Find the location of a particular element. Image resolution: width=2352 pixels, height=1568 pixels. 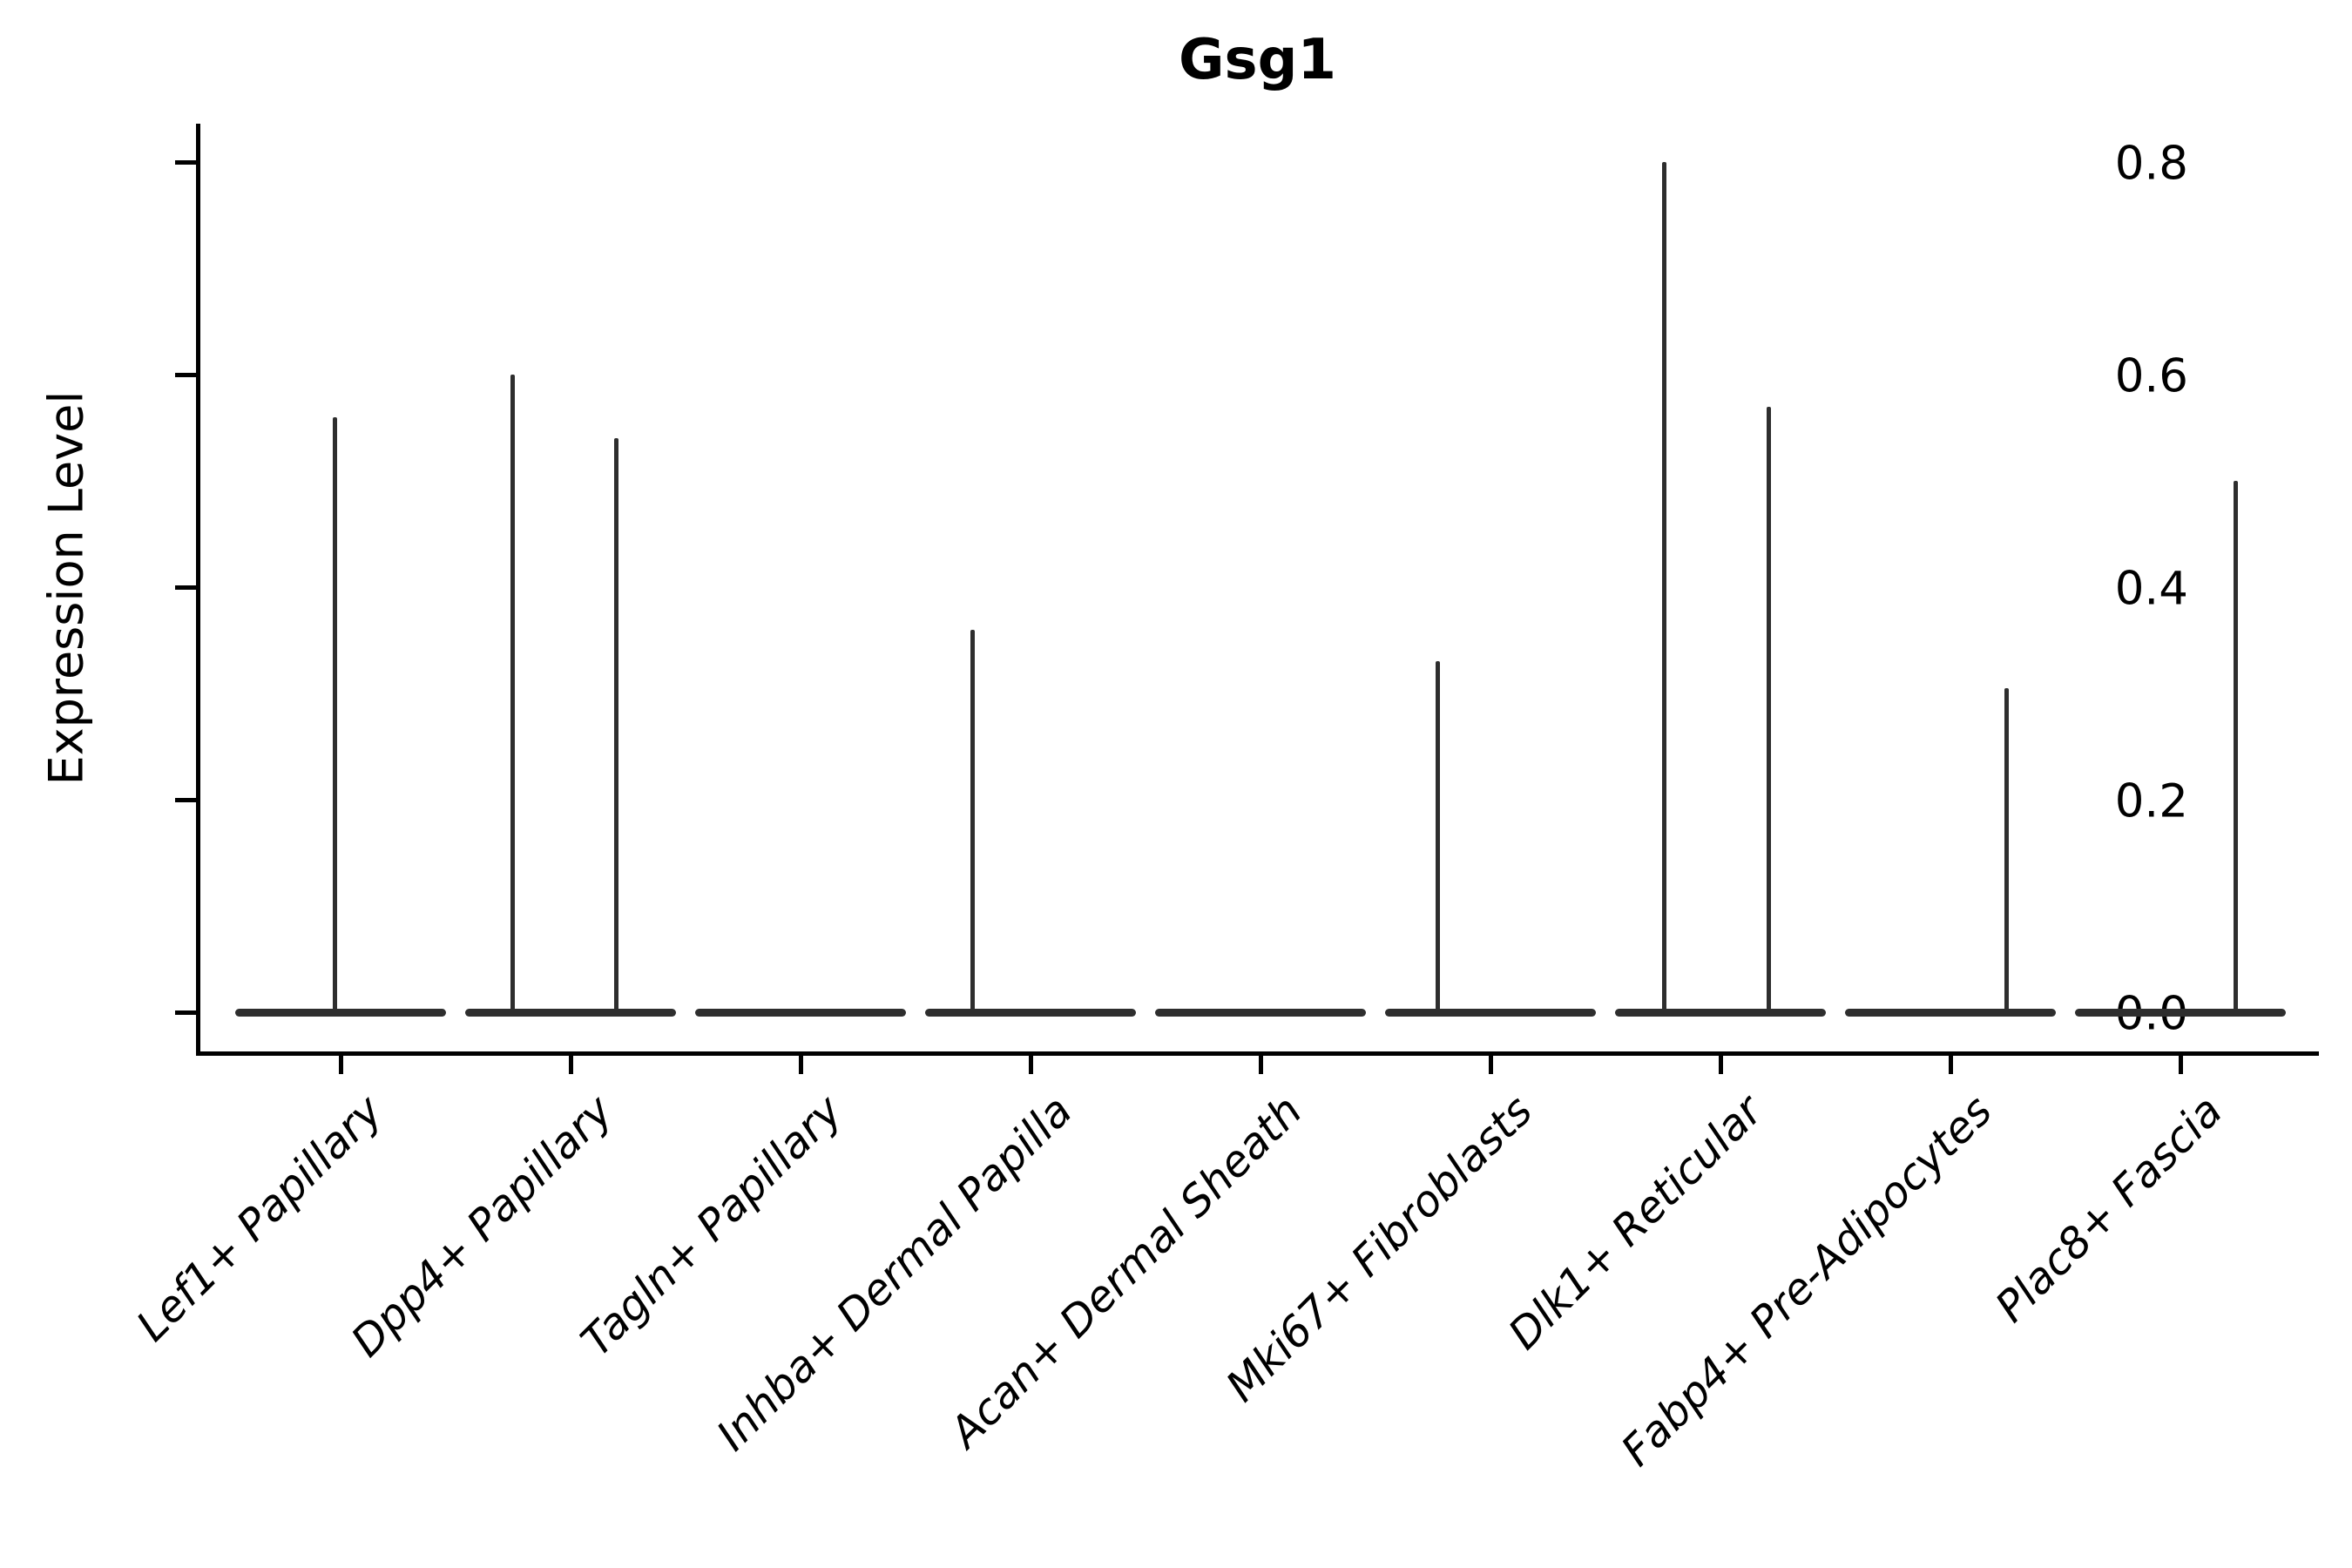

y-tick-label: 0.4 is located at coordinates (2151, 589).